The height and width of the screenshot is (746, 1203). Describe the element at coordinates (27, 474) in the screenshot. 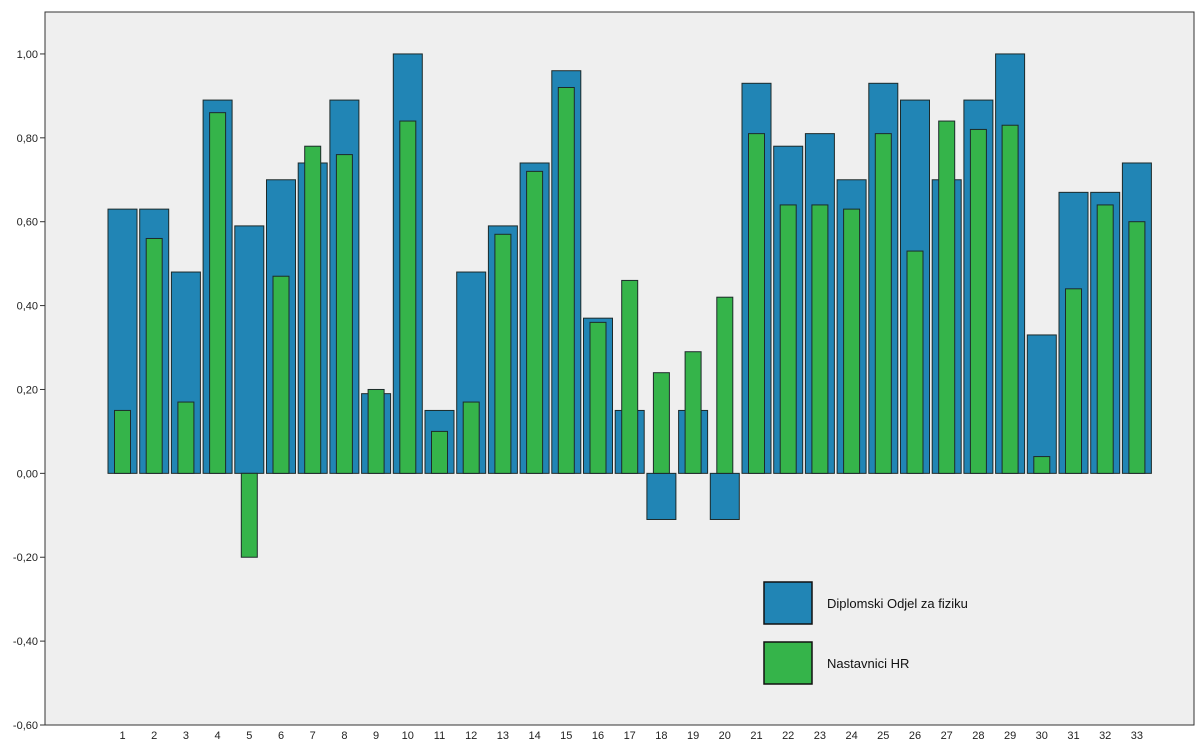

I see `y-tick-label: 0,00` at that location.